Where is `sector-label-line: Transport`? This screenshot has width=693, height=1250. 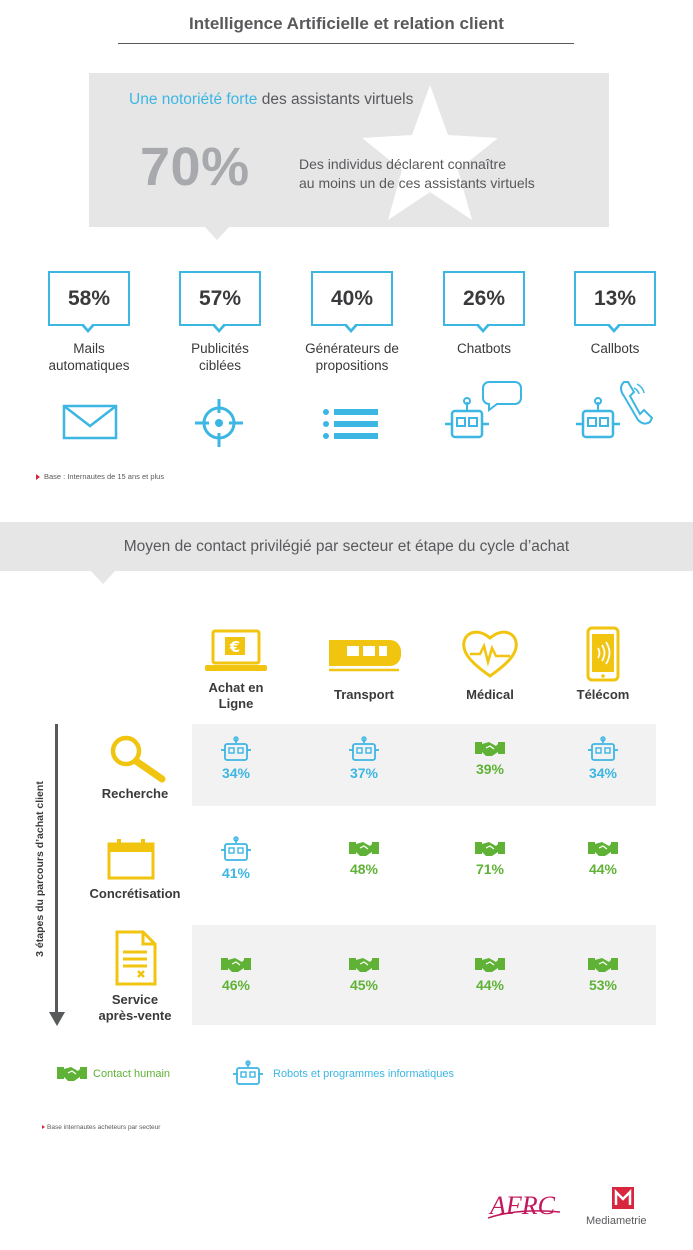
sector-label-line: Transport is located at coordinates (364, 694).